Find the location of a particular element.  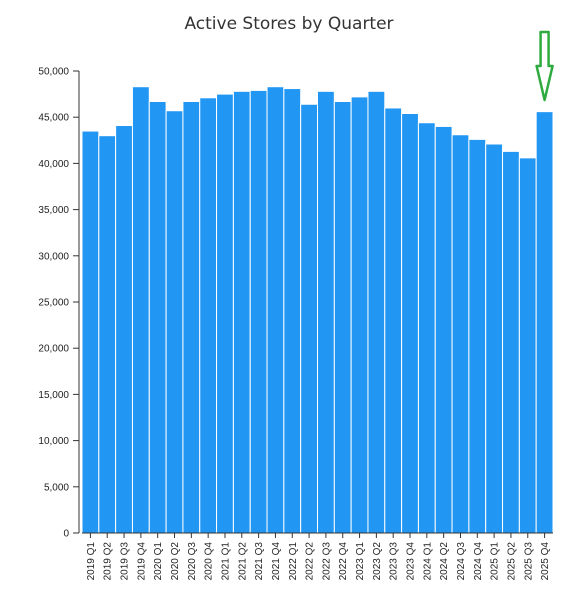

x-tick-label: 2025 Q1 is located at coordinates (495, 561).